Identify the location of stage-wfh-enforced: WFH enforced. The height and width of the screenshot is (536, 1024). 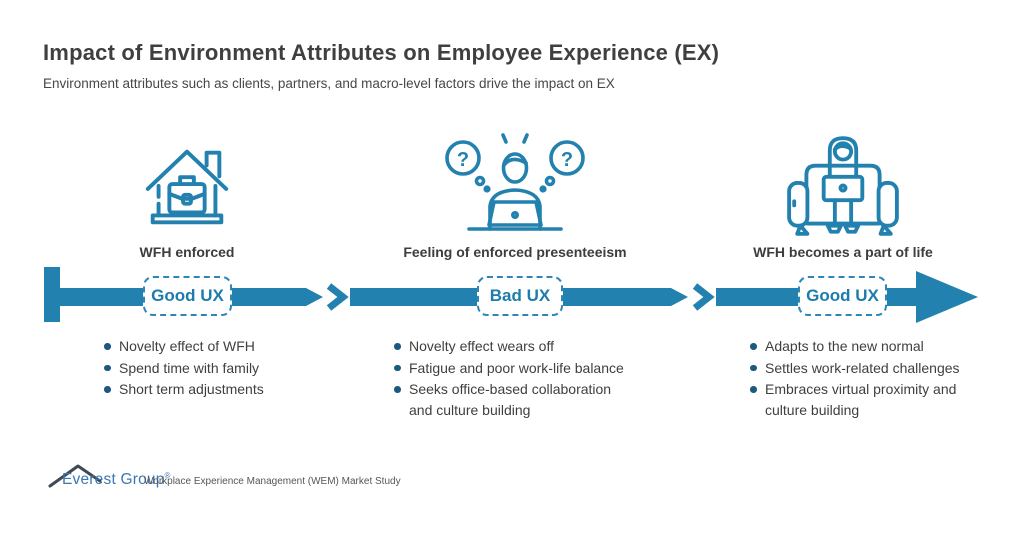
(187, 195).